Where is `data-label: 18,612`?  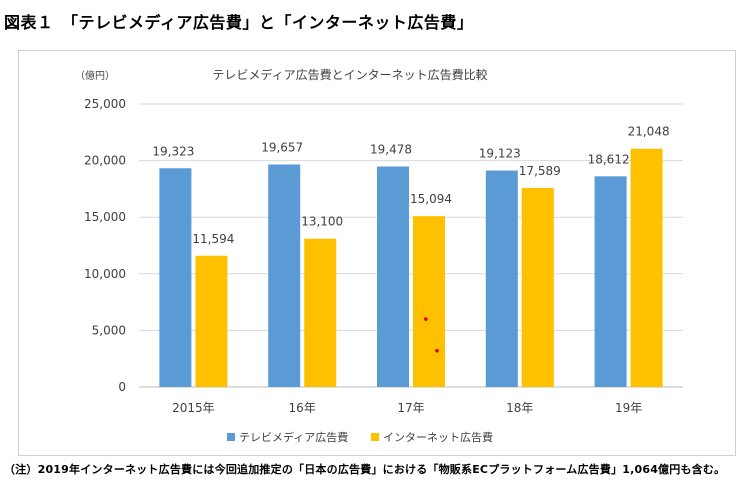
data-label: 18,612 is located at coordinates (609, 159).